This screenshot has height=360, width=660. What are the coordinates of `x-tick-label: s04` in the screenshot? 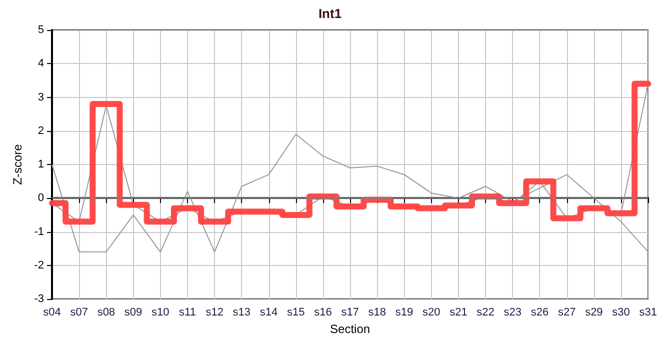 It's located at (52, 312).